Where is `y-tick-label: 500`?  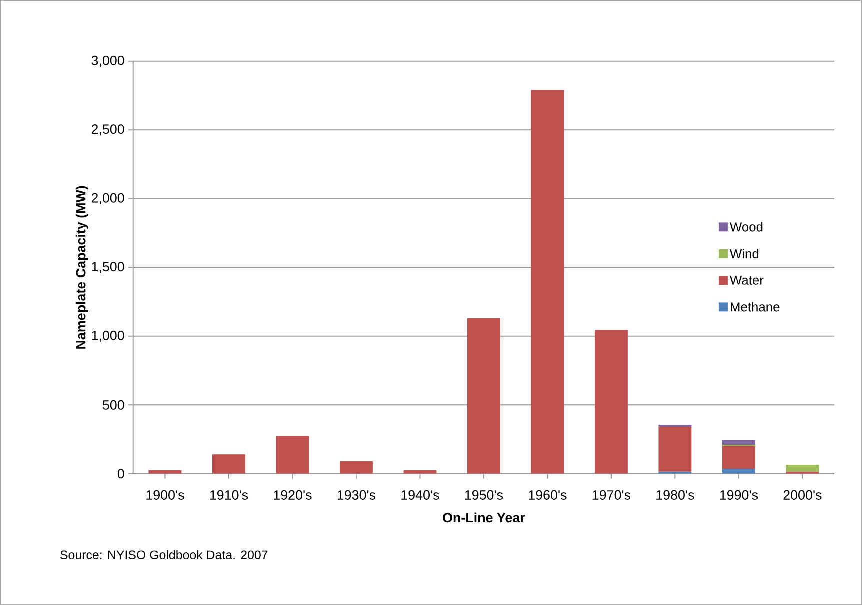 y-tick-label: 500 is located at coordinates (113, 405).